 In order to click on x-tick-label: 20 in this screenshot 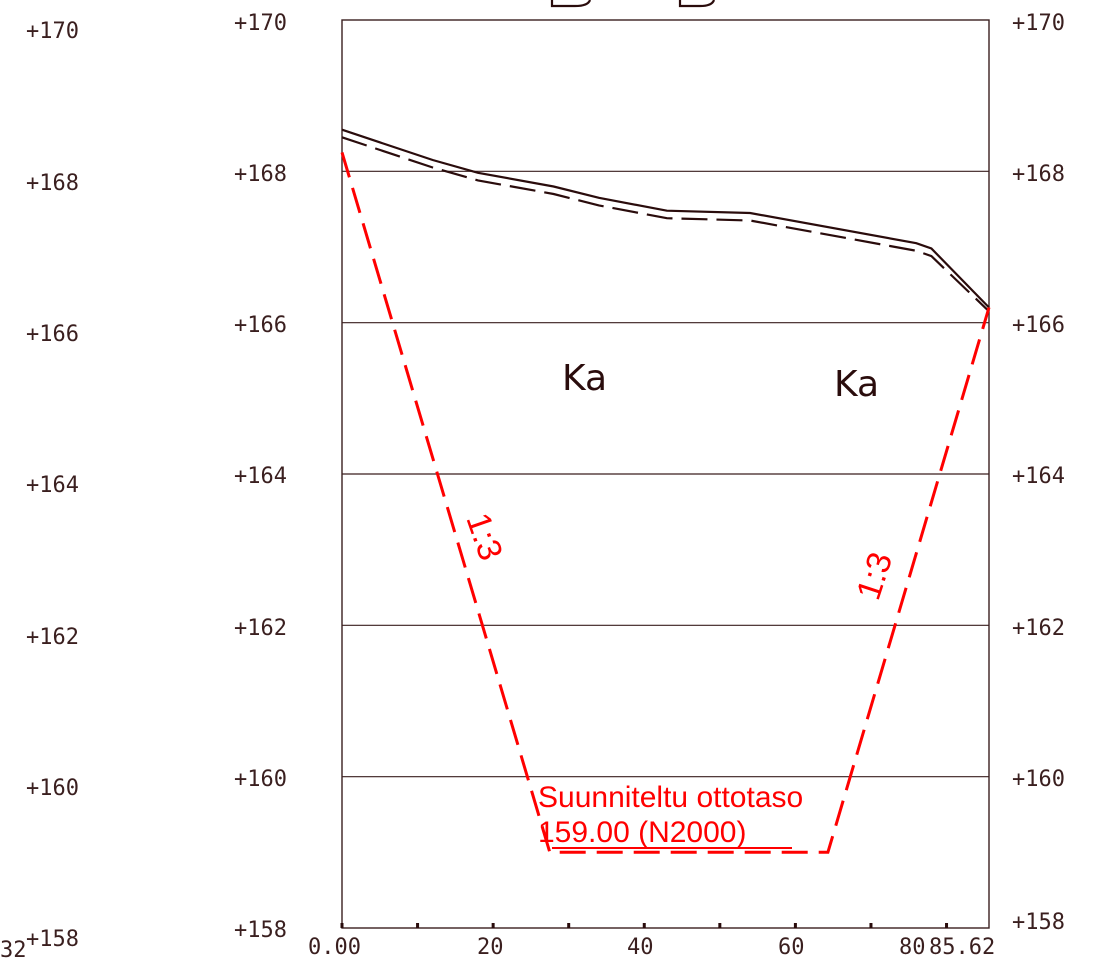, I will do `click(490, 947)`.